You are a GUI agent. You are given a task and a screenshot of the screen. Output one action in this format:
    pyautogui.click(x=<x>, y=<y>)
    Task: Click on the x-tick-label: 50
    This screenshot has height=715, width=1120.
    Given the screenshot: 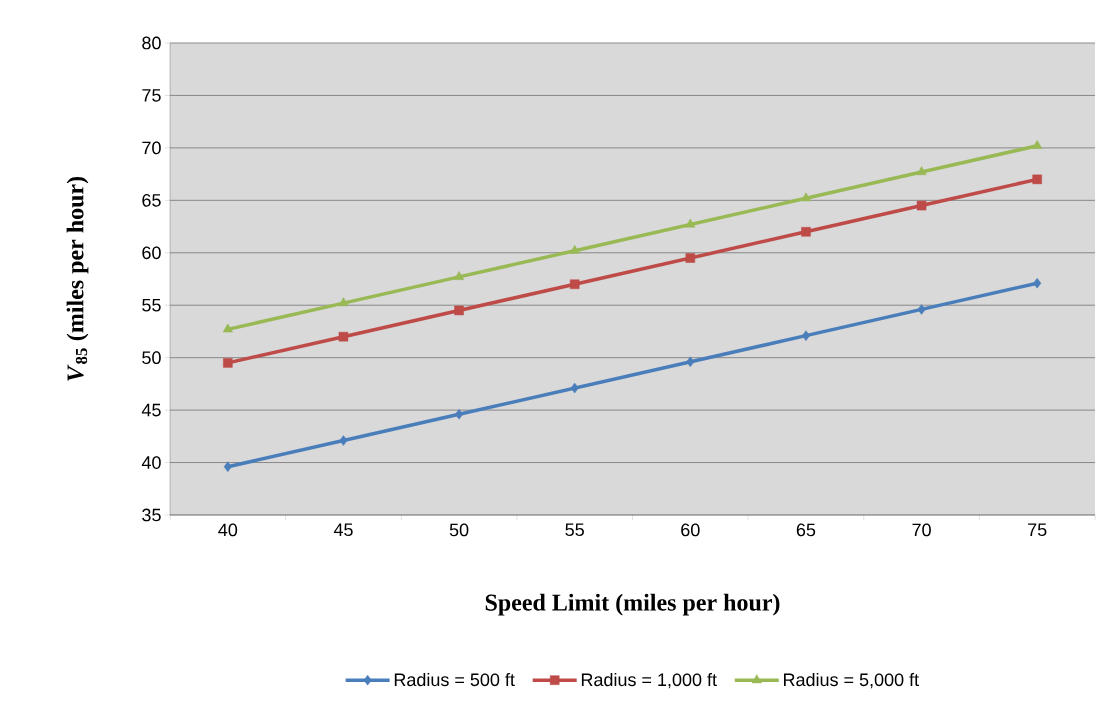 What is the action you would take?
    pyautogui.click(x=459, y=530)
    